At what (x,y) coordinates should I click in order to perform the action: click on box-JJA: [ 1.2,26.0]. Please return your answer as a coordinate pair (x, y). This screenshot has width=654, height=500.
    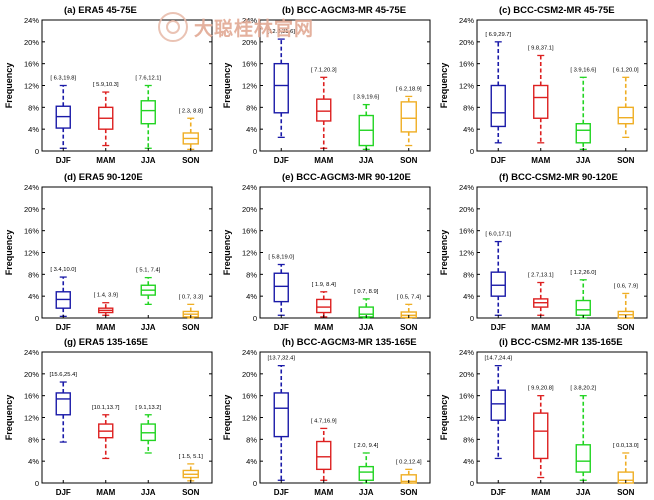
    Looking at the image, I should click on (583, 294).